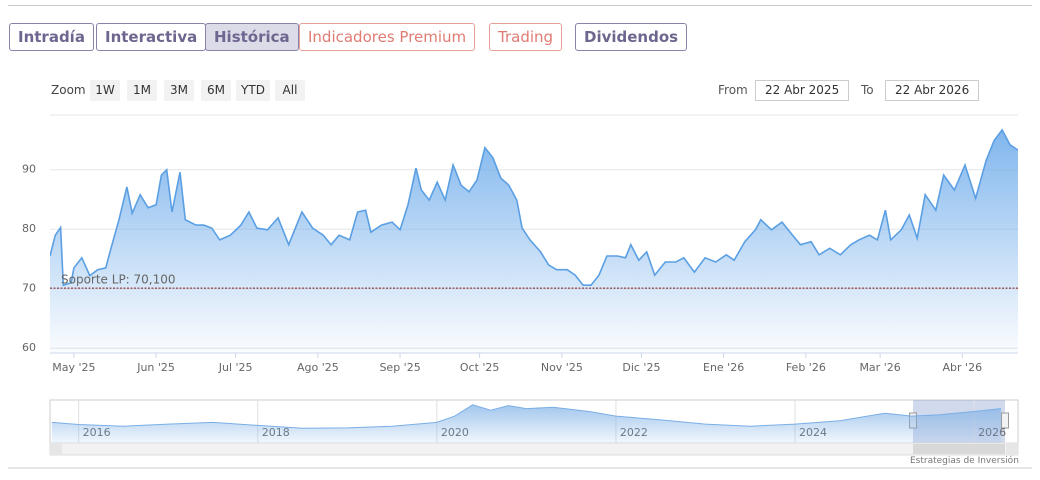  I want to click on x-tick-label: Mar '26, so click(879, 367).